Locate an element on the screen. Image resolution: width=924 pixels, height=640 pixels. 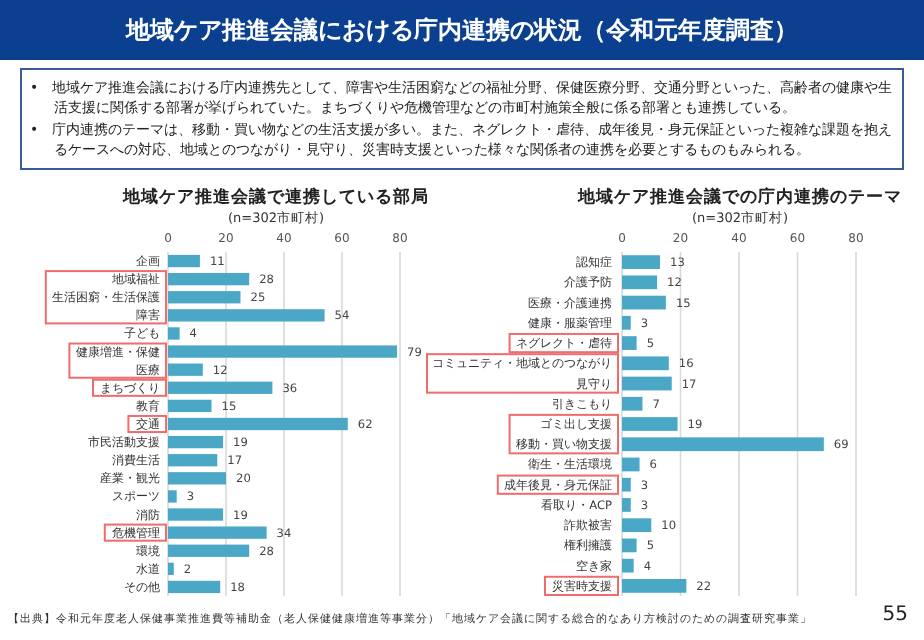
text: 55 is located at coordinates (895, 615).